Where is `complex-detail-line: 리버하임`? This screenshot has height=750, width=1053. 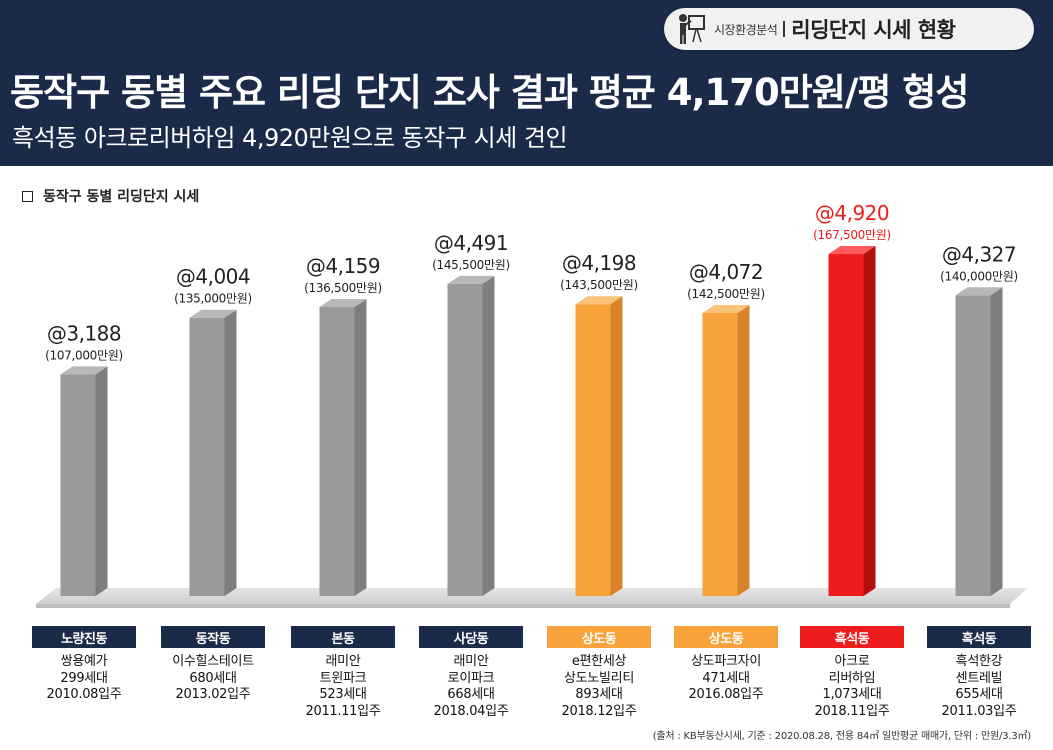
complex-detail-line: 리버하임 is located at coordinates (852, 678).